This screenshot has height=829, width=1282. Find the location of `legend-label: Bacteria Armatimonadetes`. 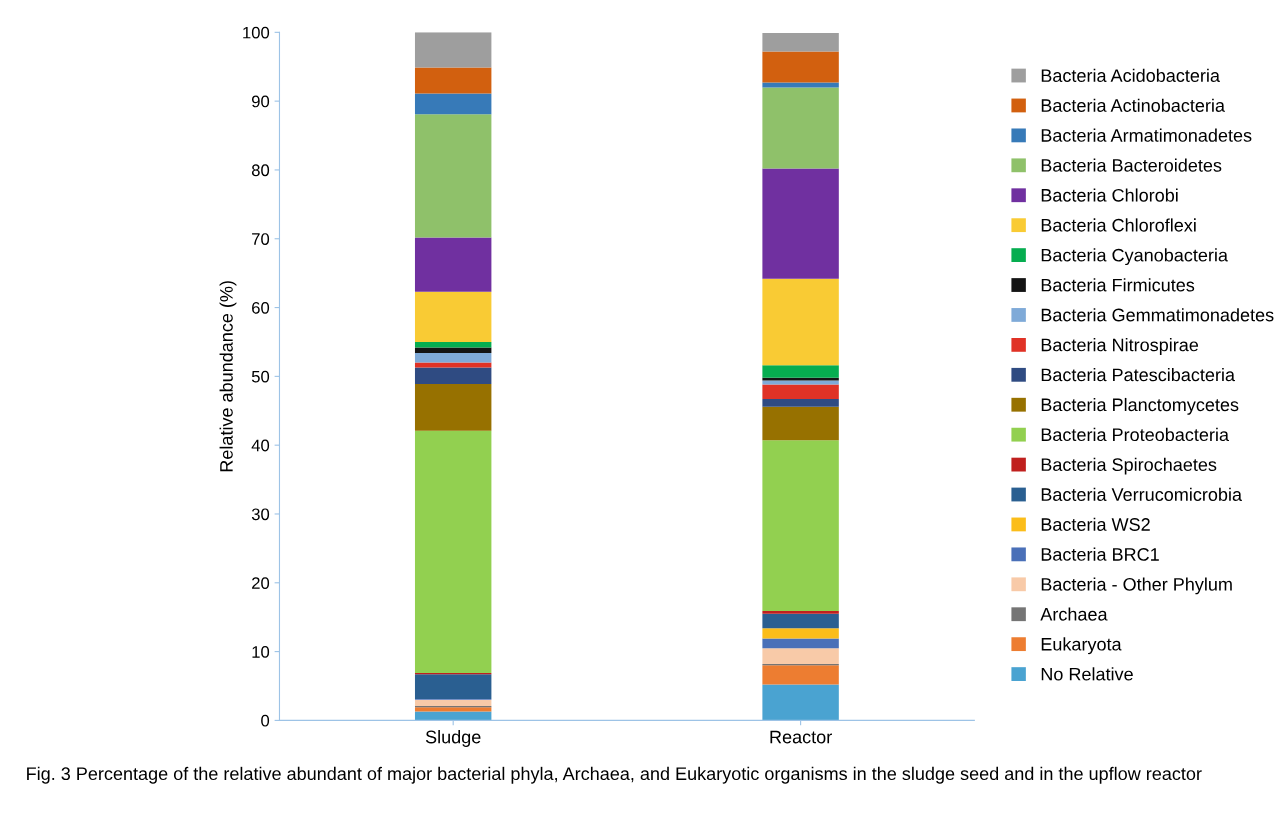

legend-label: Bacteria Armatimonadetes is located at coordinates (1146, 135).